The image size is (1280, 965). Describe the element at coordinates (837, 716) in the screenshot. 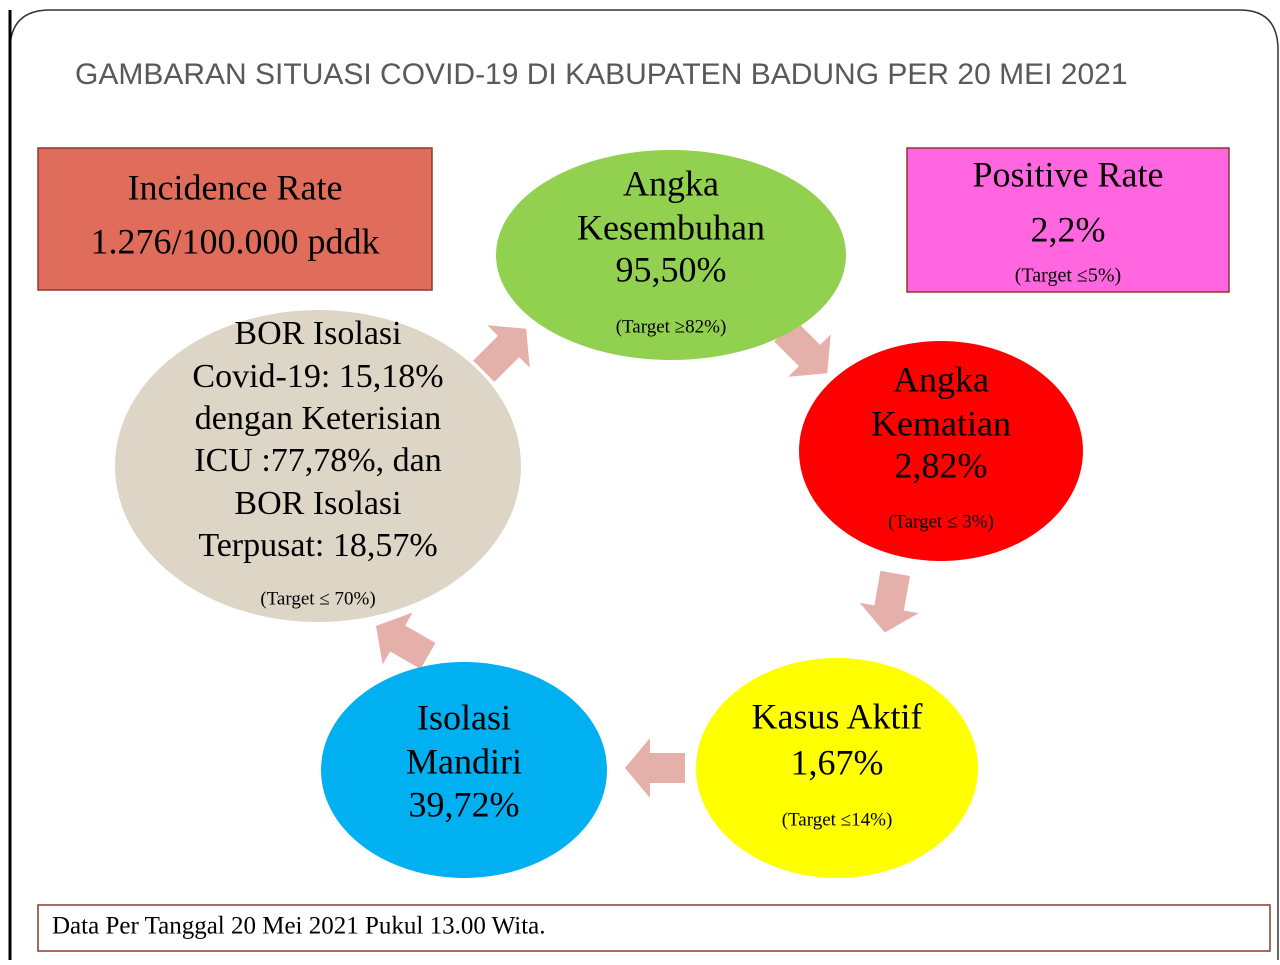

I see `node-text: Kasus Aktif` at that location.